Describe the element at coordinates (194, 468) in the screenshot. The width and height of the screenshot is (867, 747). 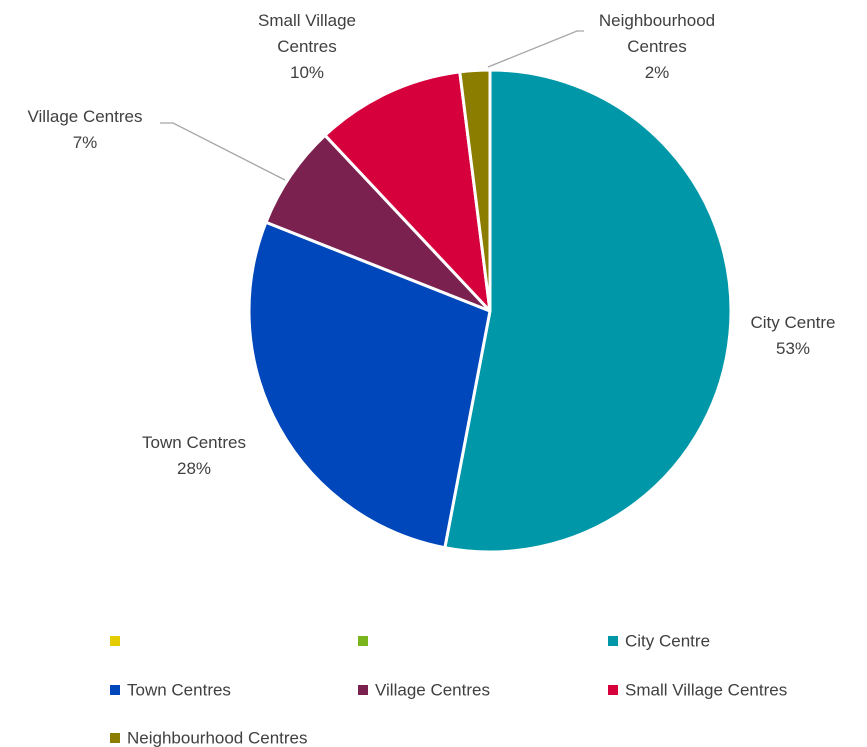
I see `data-label-value: 28%` at that location.